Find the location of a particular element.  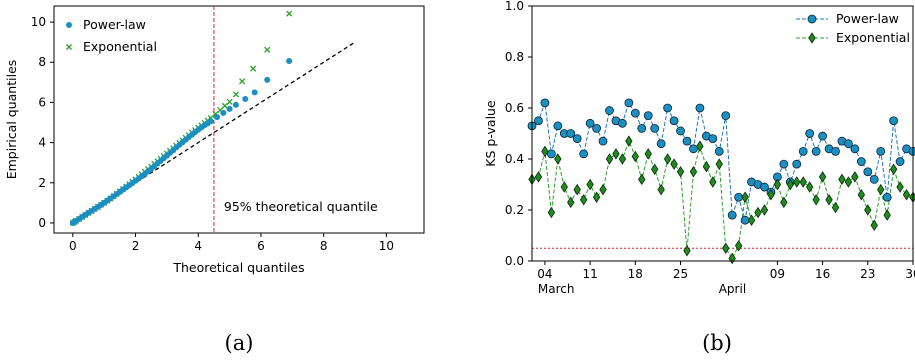

y-tick-label: 10 is located at coordinates (38, 22).